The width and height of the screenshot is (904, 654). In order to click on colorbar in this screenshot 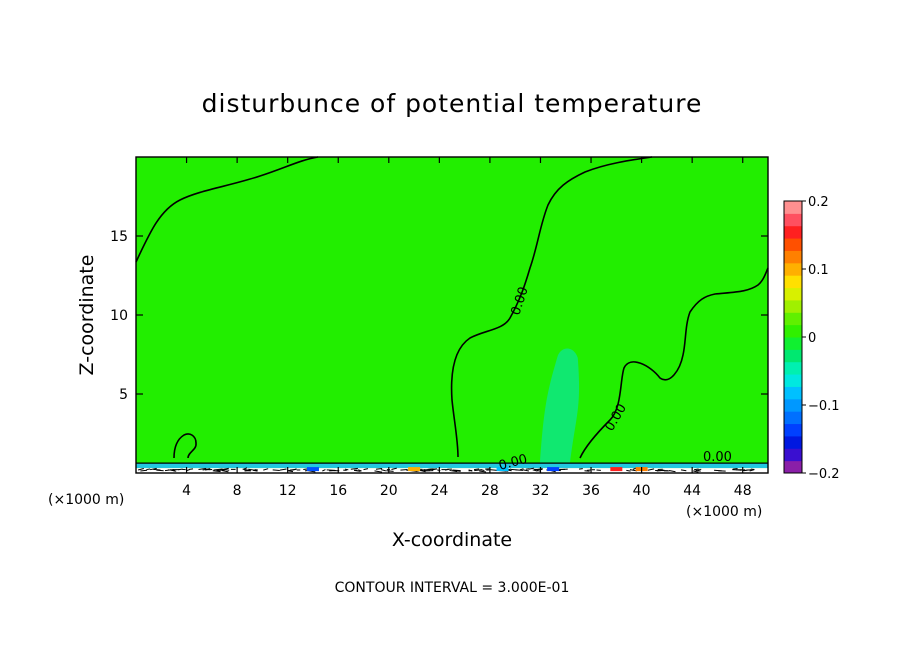, I will do `click(793, 337)`.